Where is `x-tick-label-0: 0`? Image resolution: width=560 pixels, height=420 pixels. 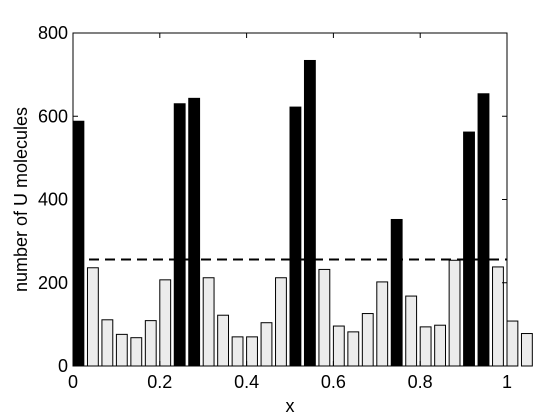 x-tick-label-0: 0 is located at coordinates (73, 382).